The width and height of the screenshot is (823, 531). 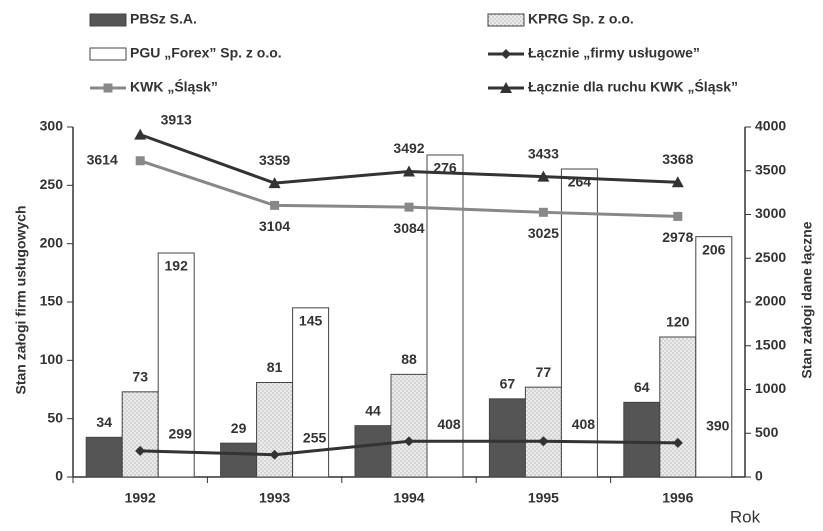 I want to click on legend-label: PBSz S.A., so click(x=163, y=19).